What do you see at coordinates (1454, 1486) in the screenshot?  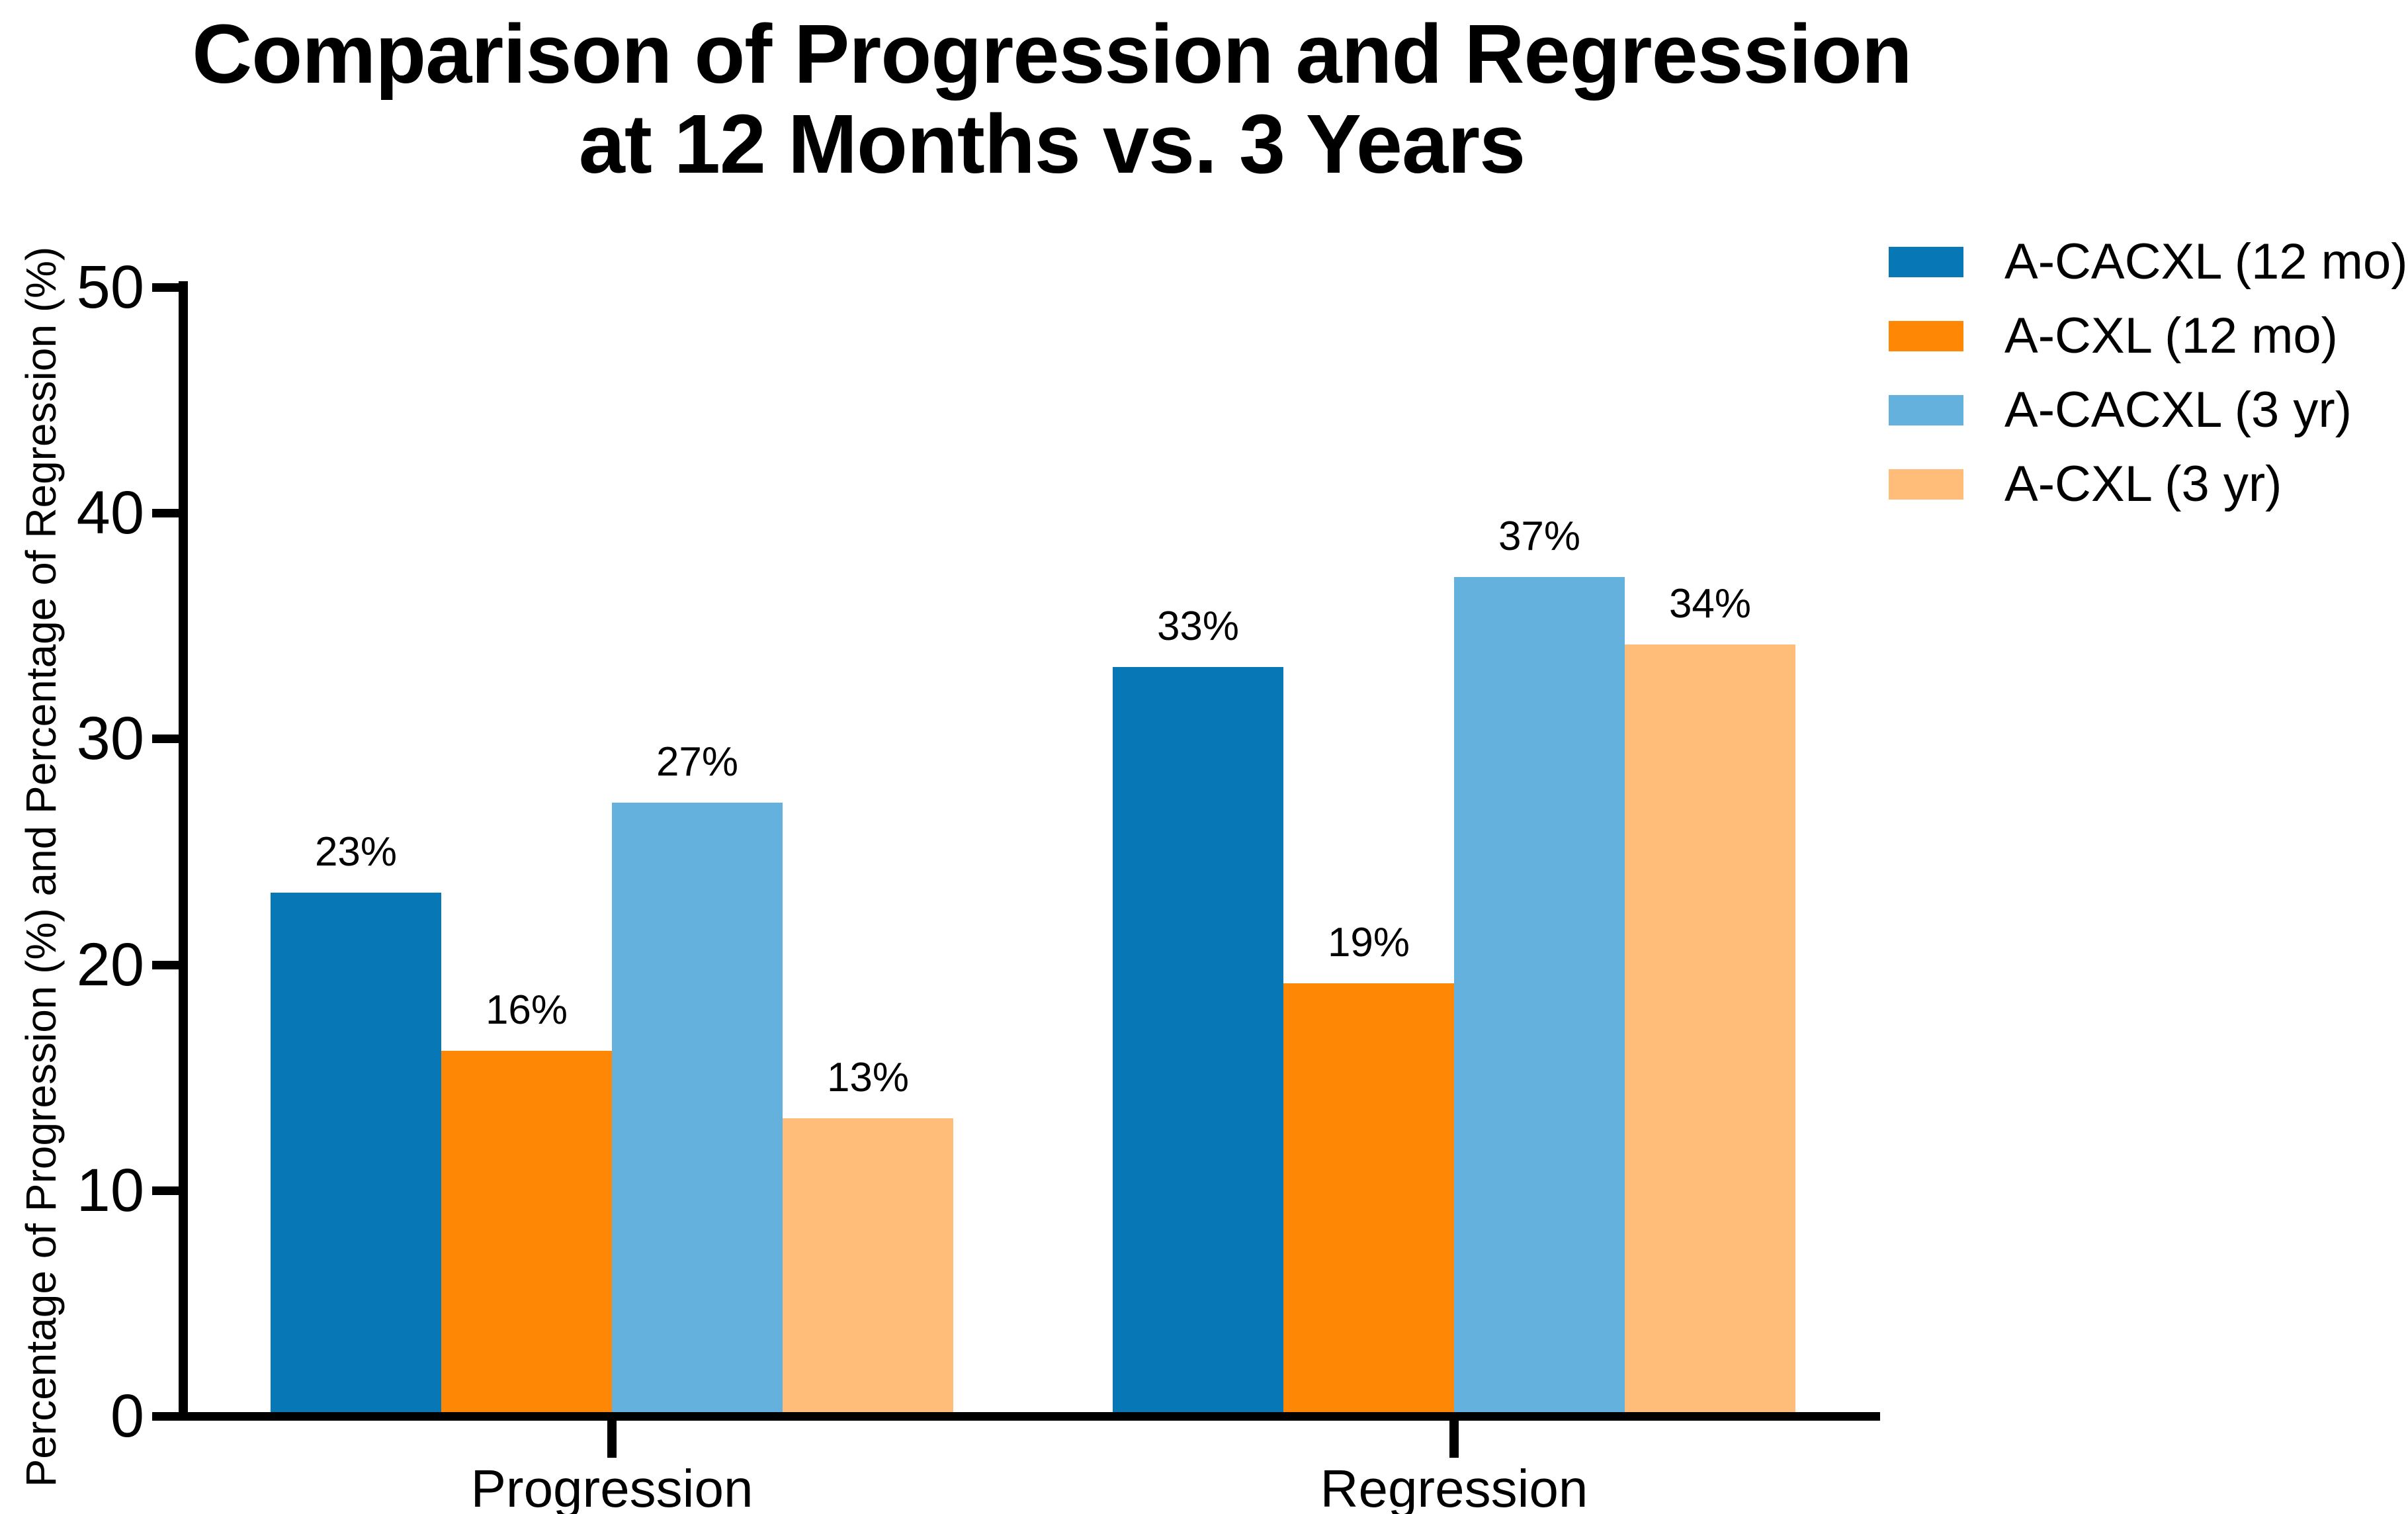 I see `x-category-label: Regression` at bounding box center [1454, 1486].